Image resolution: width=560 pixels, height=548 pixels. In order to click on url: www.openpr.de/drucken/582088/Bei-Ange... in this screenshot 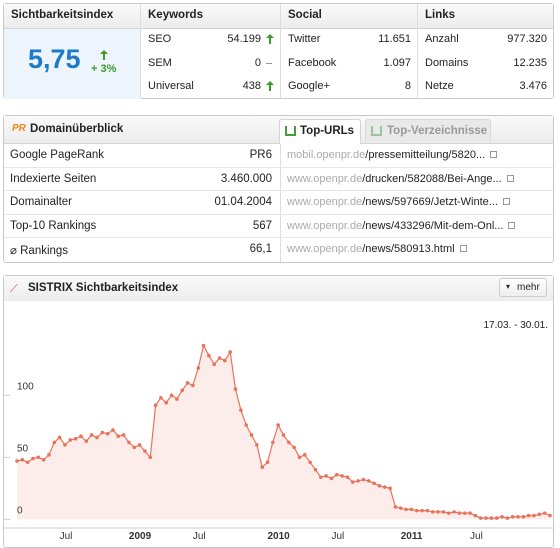, I will do `click(400, 179)`.